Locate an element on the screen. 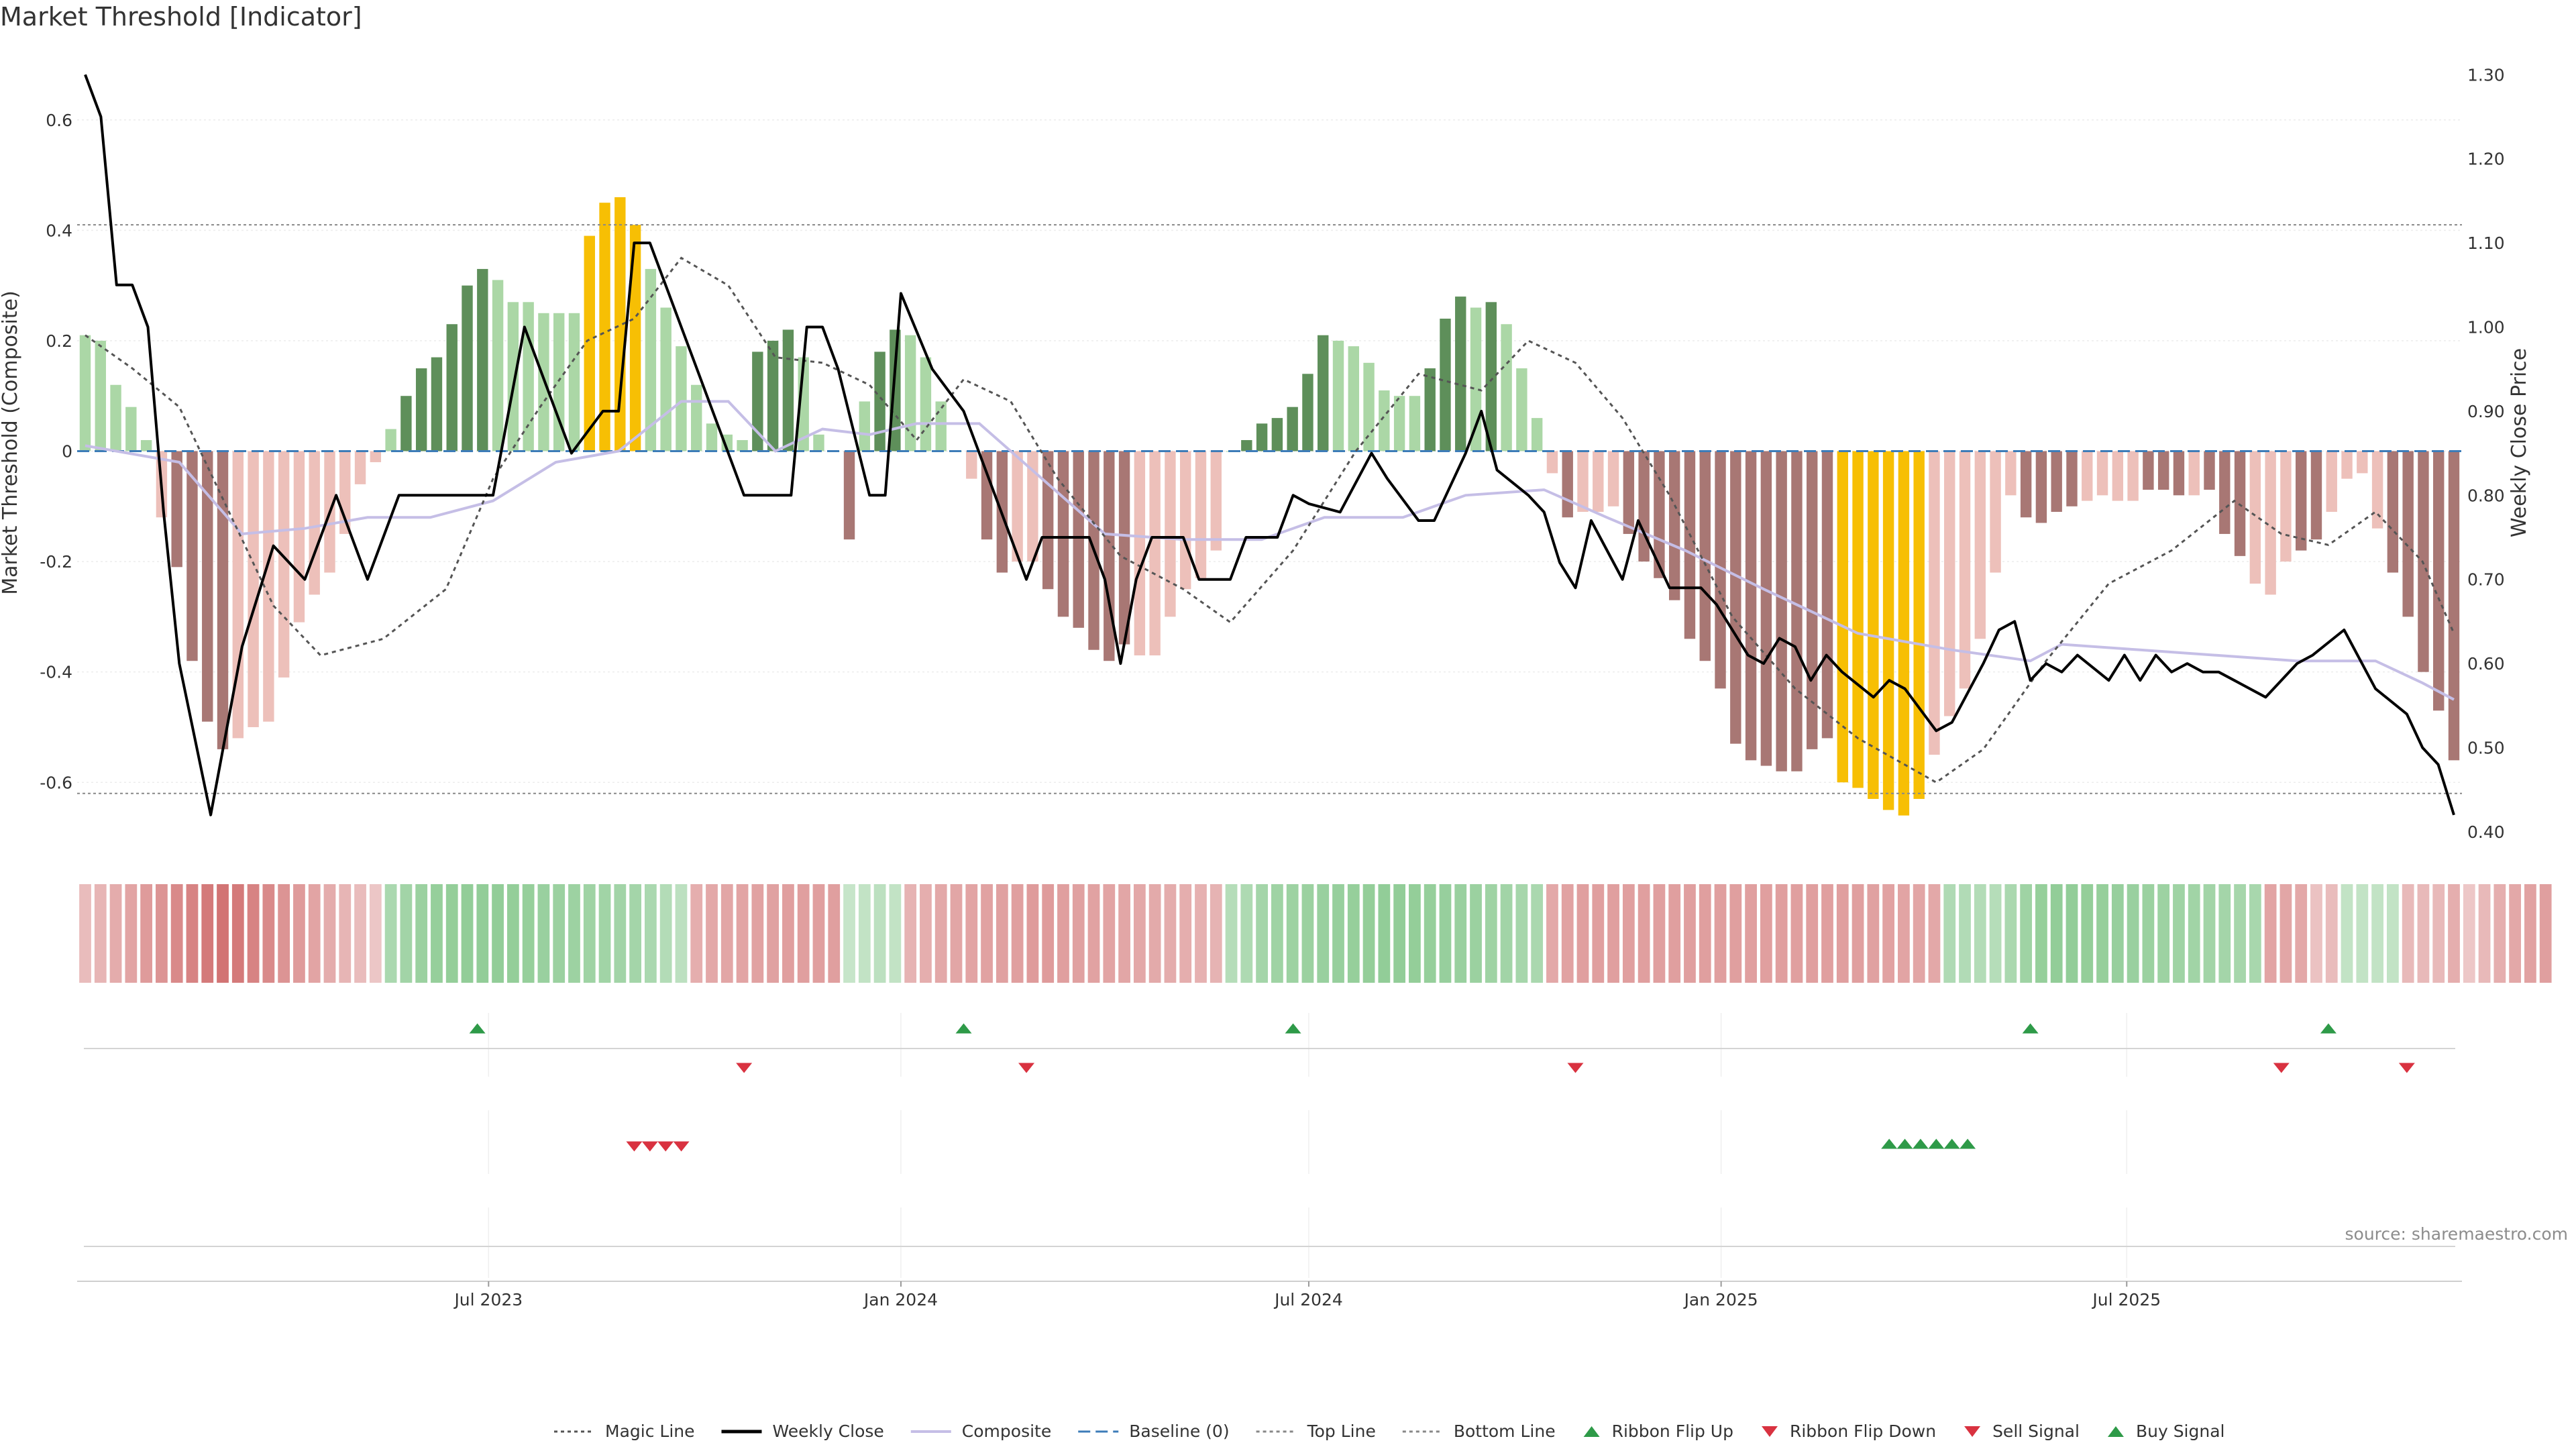 This screenshot has height=1449, width=2576. sell-signal-marker is located at coordinates (681, 1146).